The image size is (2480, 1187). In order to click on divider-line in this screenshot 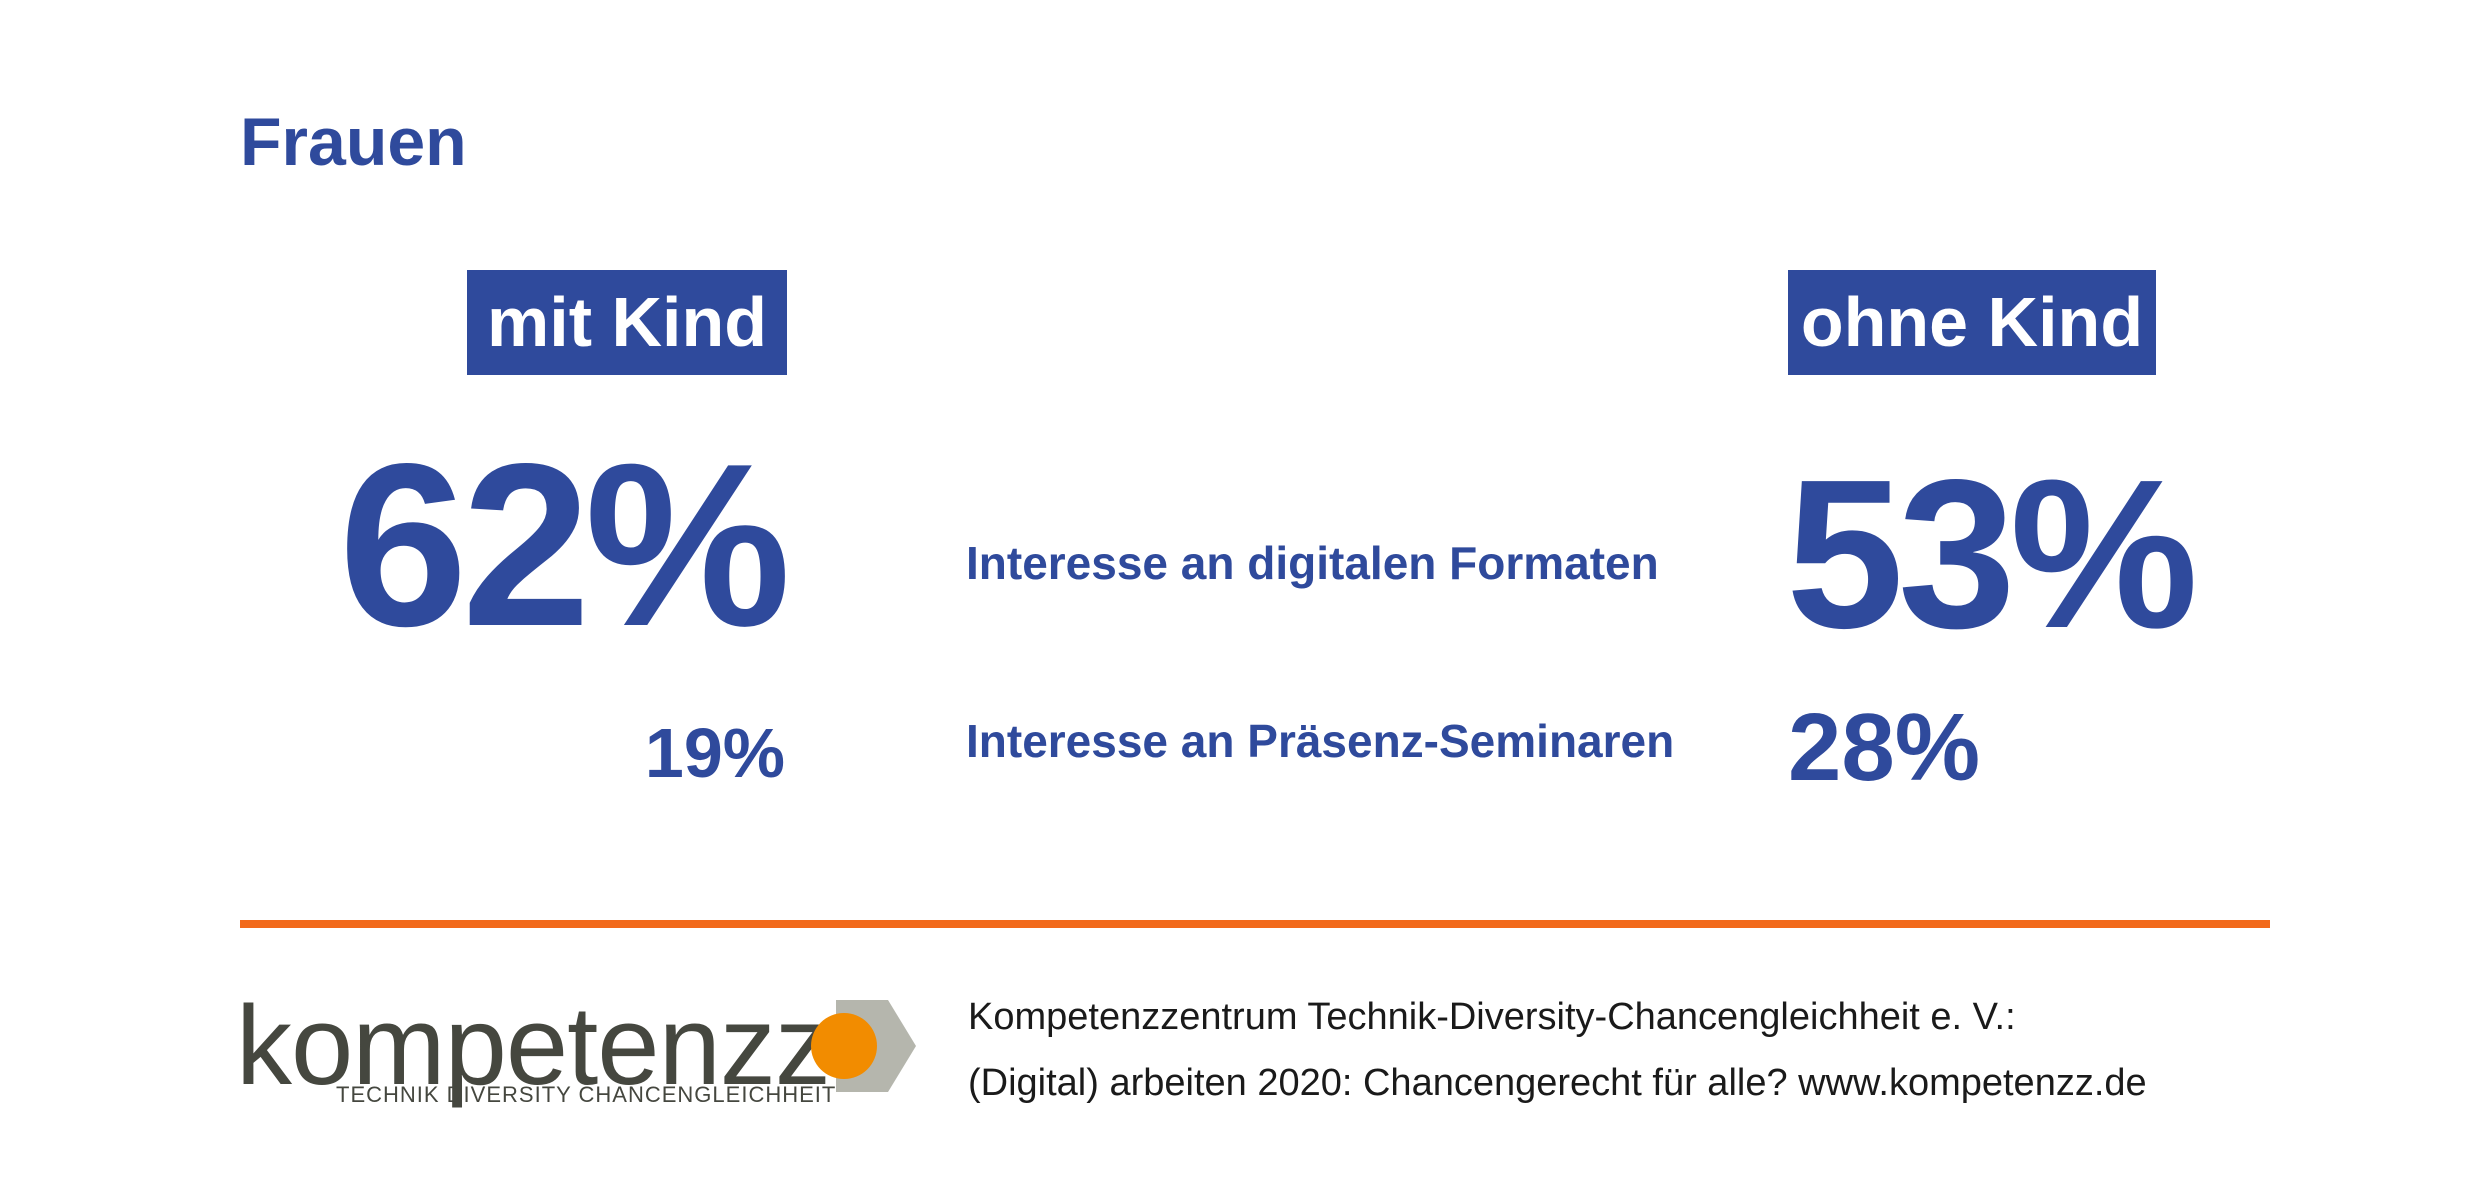, I will do `click(1255, 924)`.